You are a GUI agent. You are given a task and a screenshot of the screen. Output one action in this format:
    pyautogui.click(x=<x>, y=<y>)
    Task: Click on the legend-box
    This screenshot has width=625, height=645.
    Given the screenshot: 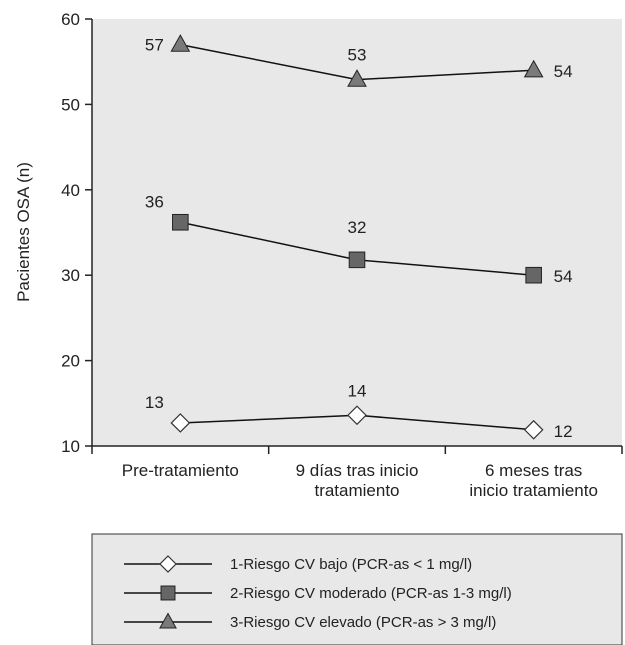 What is the action you would take?
    pyautogui.click(x=357, y=589)
    